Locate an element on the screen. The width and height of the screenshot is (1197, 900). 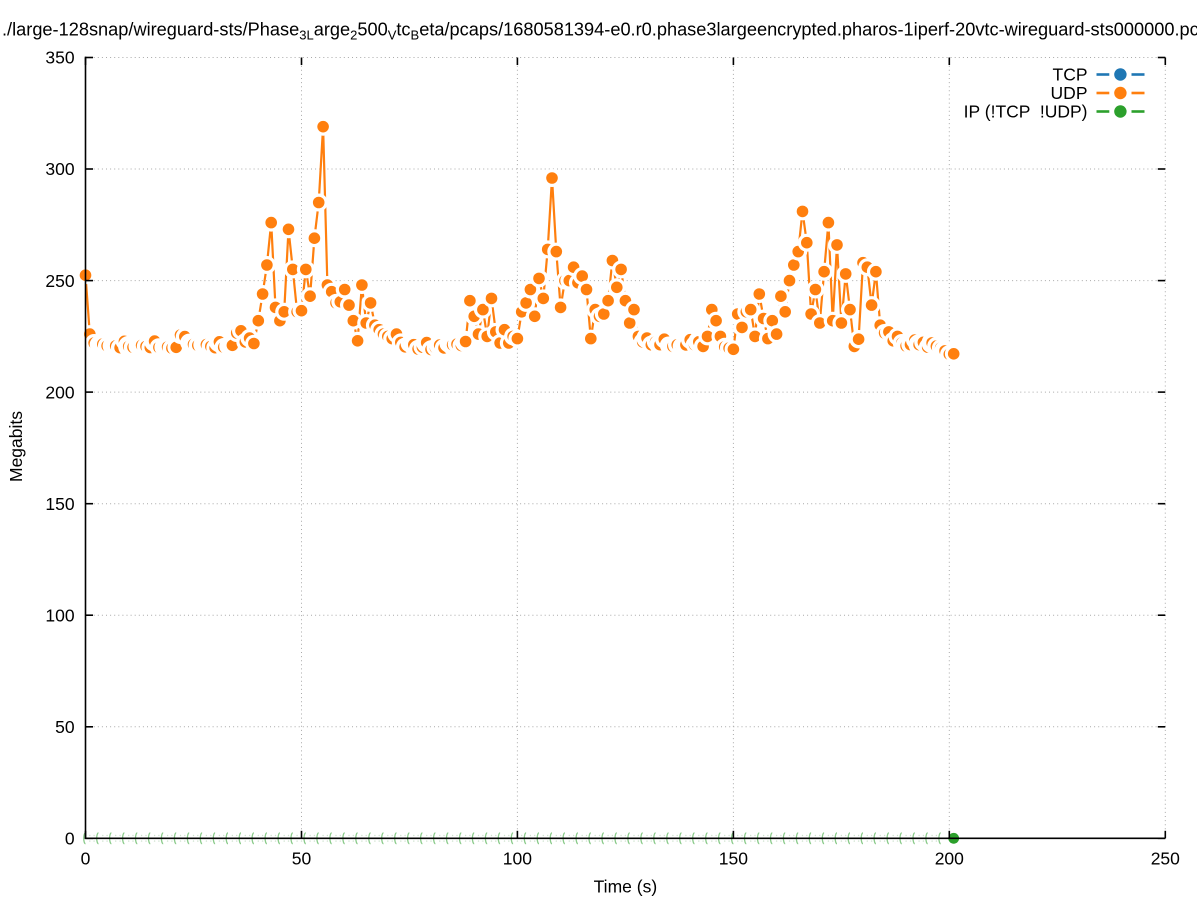
svg-text: TCP is located at coordinates (1070, 75).